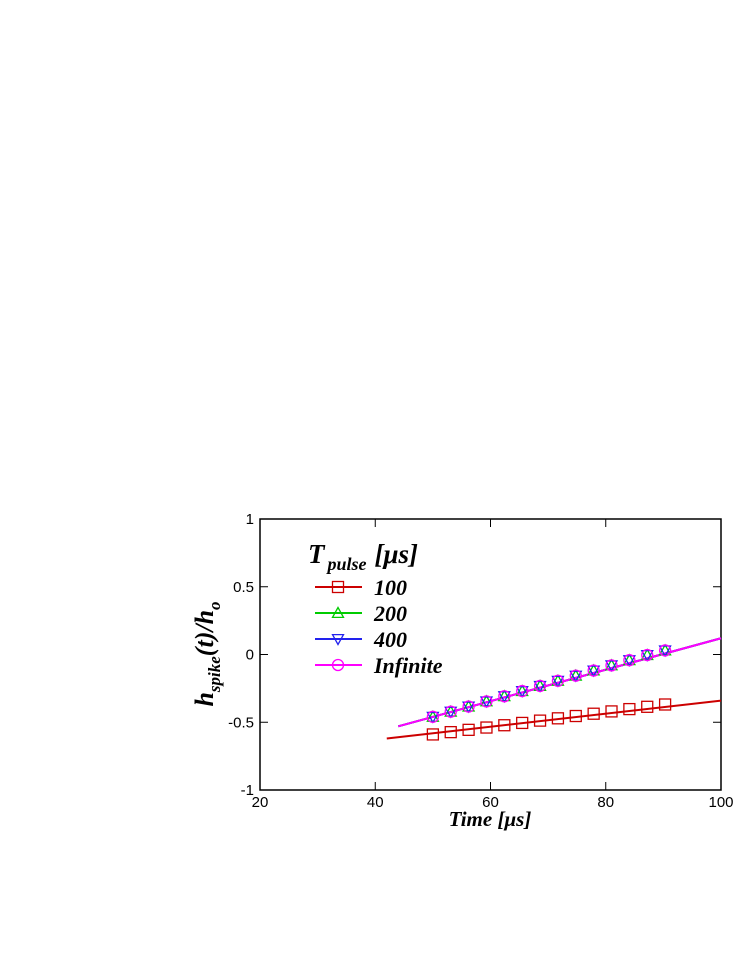 This screenshot has height=967, width=747. I want to click on legend-label: 100, so click(390, 587).